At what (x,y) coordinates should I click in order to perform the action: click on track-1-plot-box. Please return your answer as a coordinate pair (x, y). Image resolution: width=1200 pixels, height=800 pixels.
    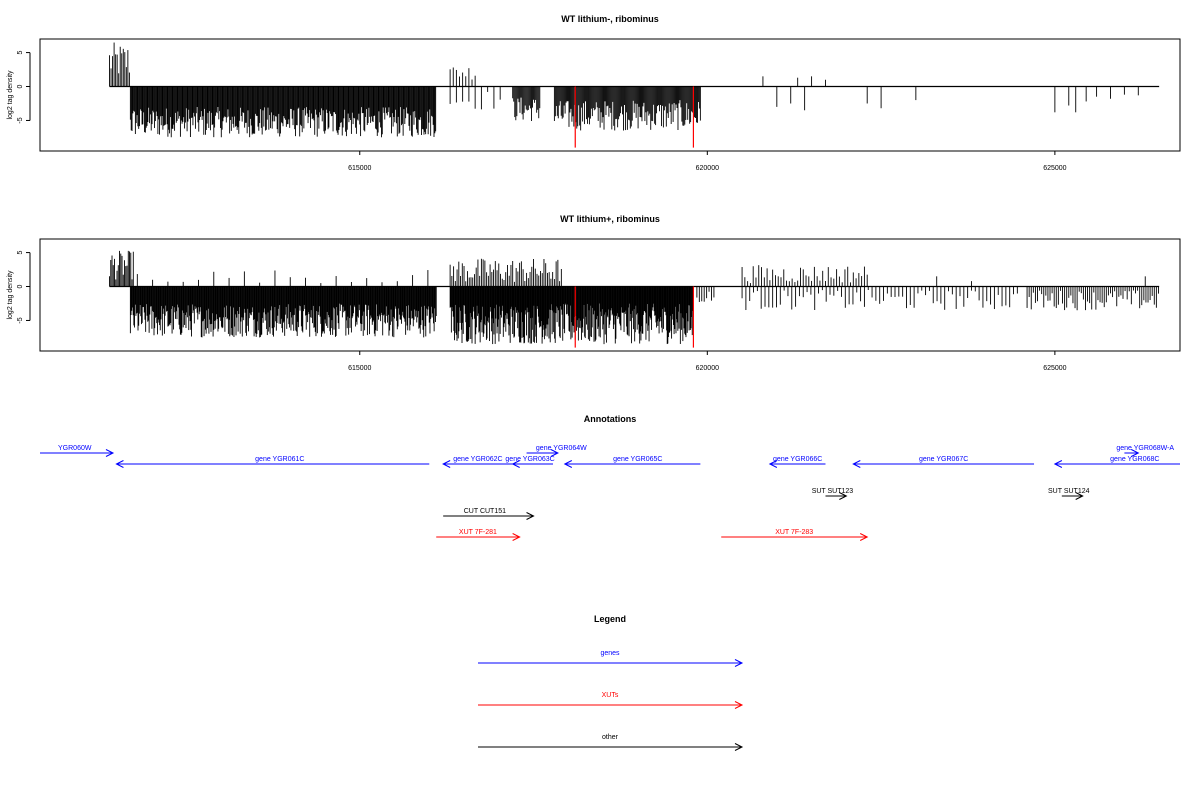
    Looking at the image, I should click on (610, 95).